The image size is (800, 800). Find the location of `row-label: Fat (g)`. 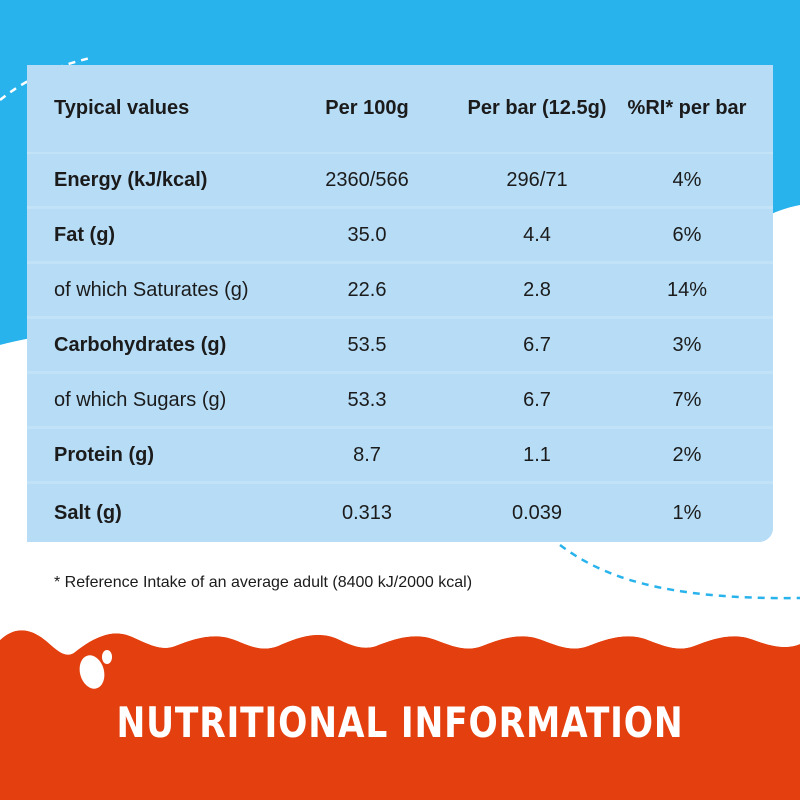

row-label: Fat (g) is located at coordinates (85, 234).